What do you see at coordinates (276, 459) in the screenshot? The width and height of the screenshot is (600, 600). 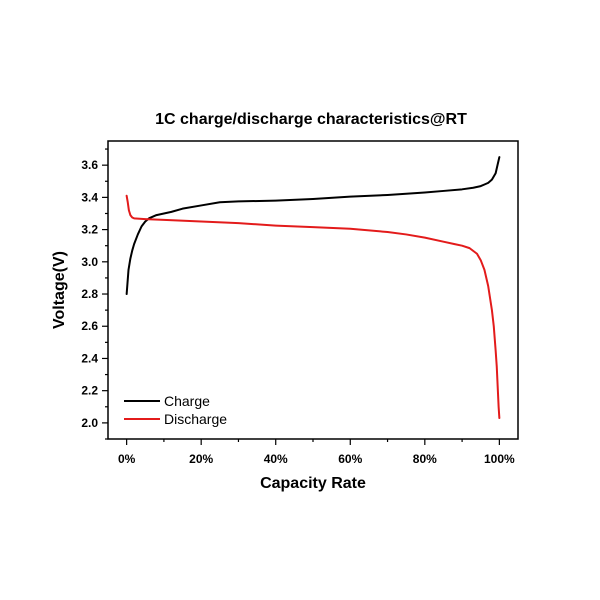 I see `x-tick-label: 40%` at bounding box center [276, 459].